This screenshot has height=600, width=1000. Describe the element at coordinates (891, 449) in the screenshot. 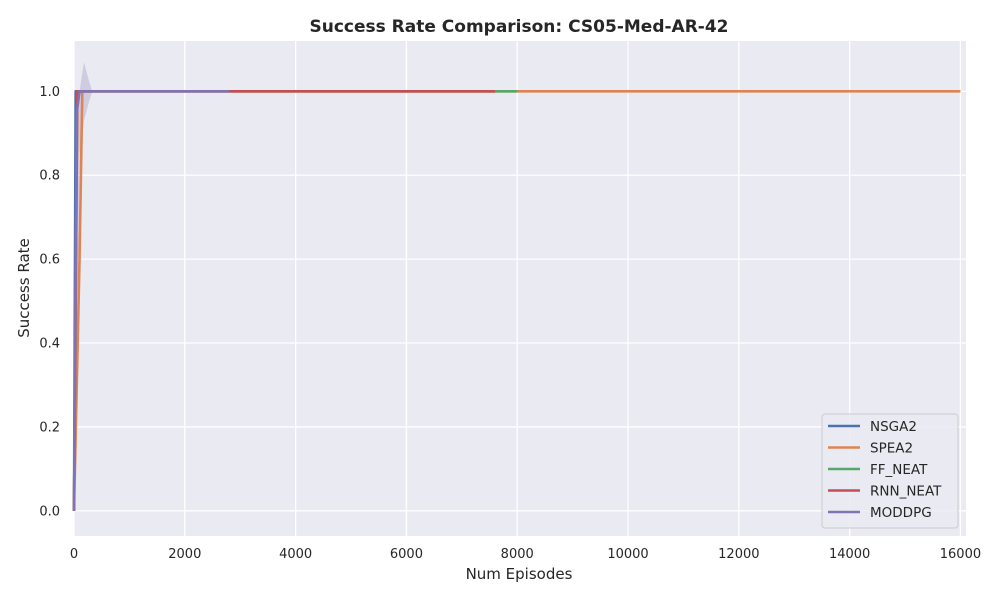

I see `legend-label: SPEA2` at that location.